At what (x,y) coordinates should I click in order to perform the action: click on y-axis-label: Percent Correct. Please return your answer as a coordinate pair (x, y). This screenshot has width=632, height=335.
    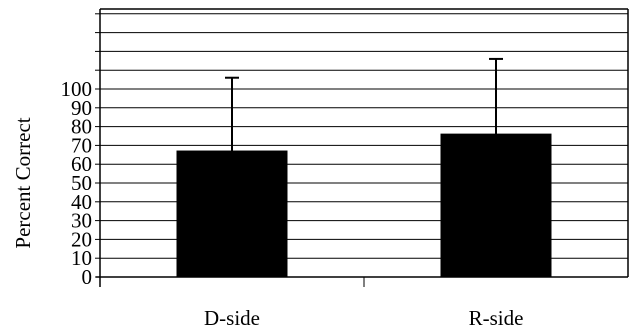
    Looking at the image, I should click on (23, 182).